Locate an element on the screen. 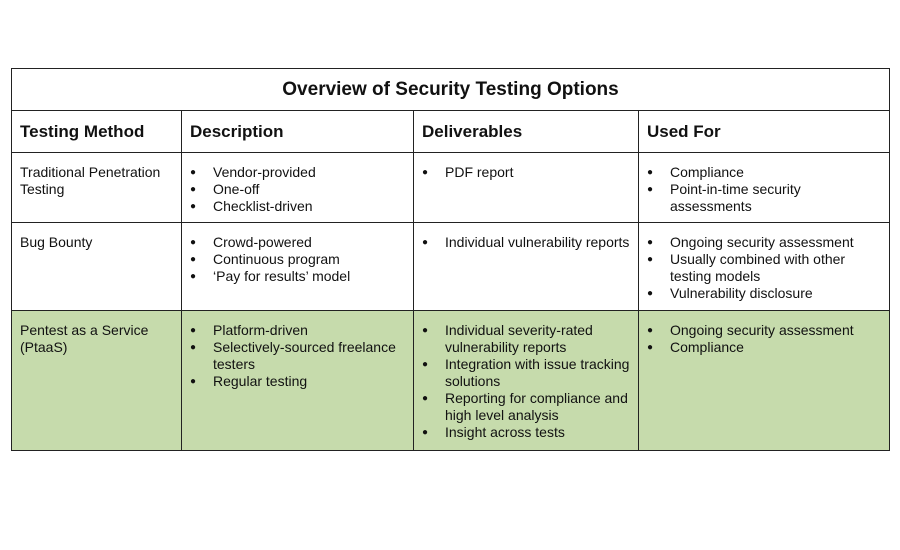 The height and width of the screenshot is (550, 900). method-cell: Traditional Penetration Testing is located at coordinates (96, 187).